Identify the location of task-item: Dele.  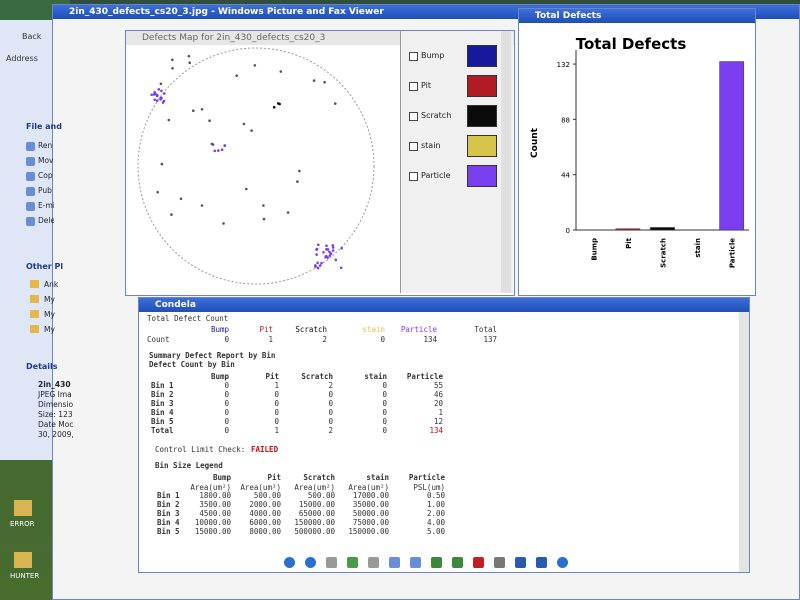
(46, 220).